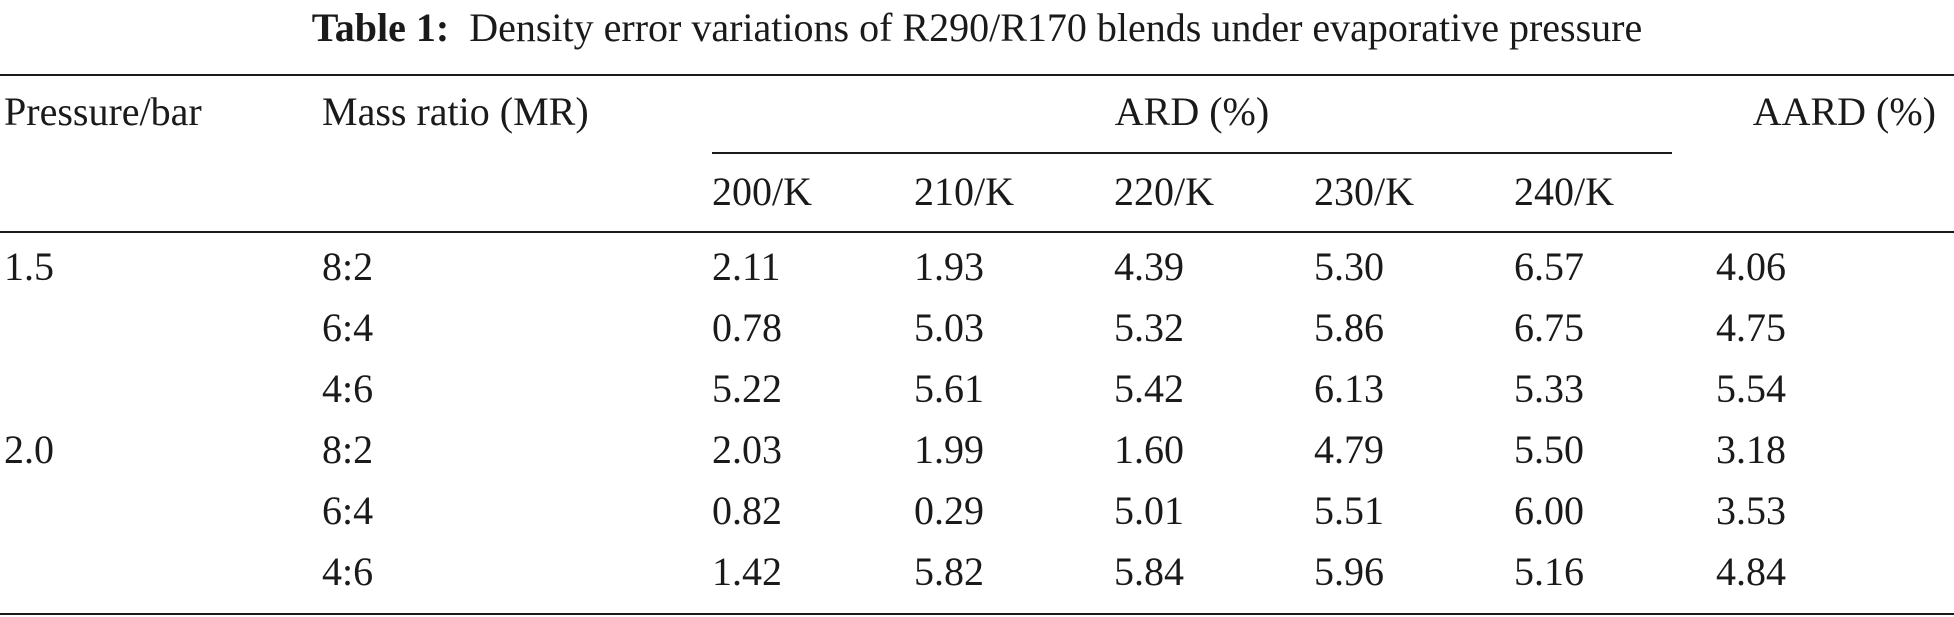 Image resolution: width=1954 pixels, height=617 pixels. Describe the element at coordinates (1549, 571) in the screenshot. I see `cell-ard: 5.16` at that location.